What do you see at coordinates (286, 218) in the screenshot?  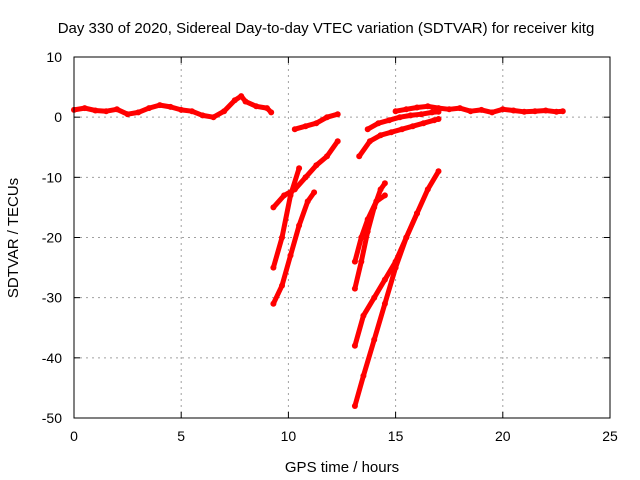 I see `series-line` at bounding box center [286, 218].